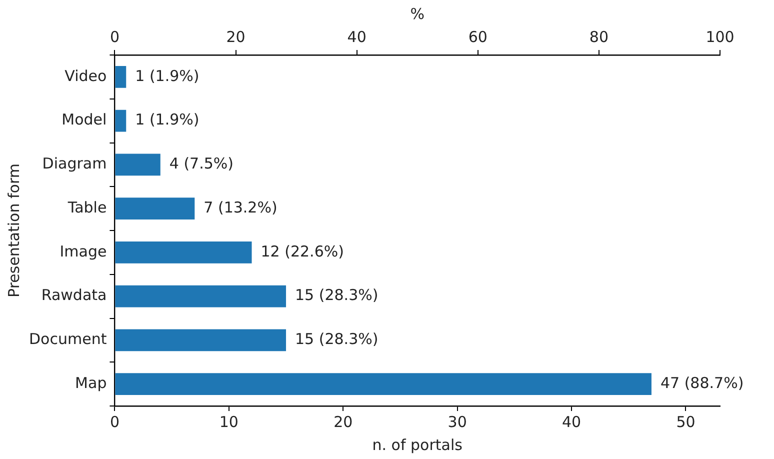 Image resolution: width=774 pixels, height=459 pixels. Describe the element at coordinates (67, 339) in the screenshot. I see `y-tick-label: Document` at that location.